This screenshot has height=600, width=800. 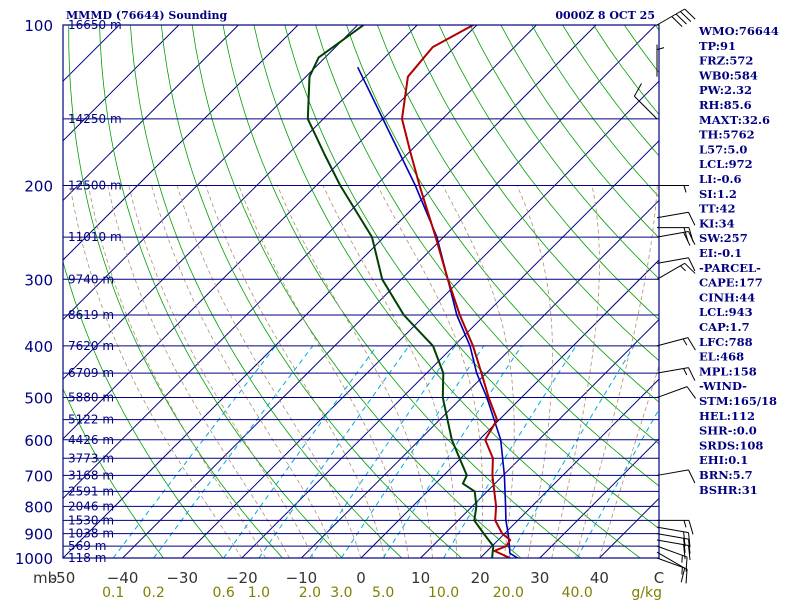 What do you see at coordinates (718, 194) in the screenshot?
I see `index-value: SI:1.2` at bounding box center [718, 194].